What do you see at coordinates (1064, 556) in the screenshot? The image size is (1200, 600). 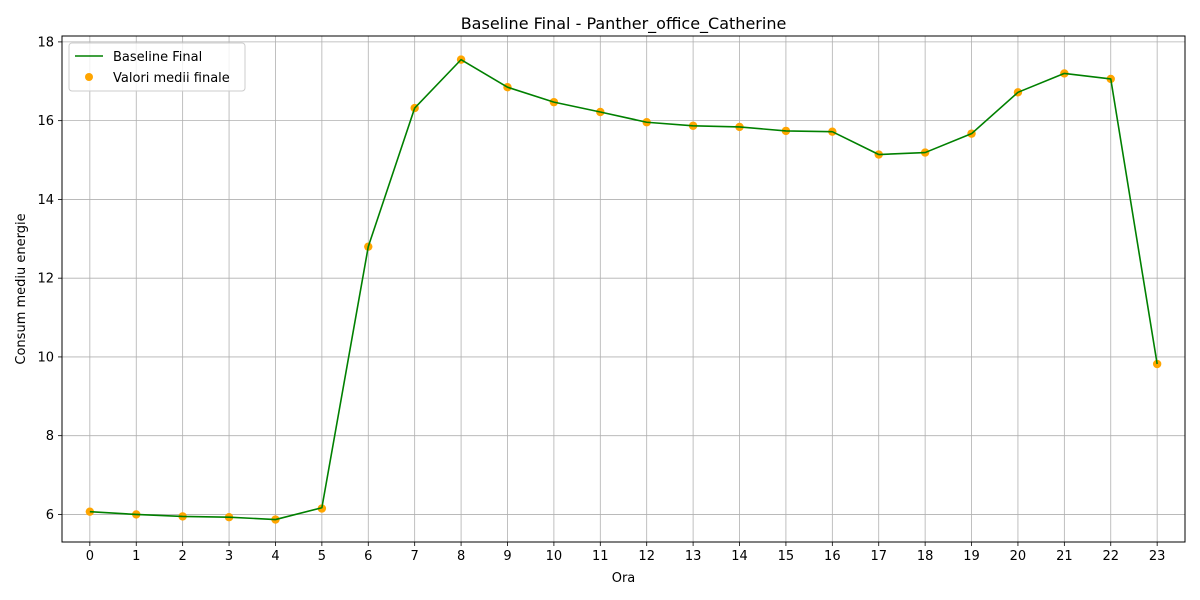 I see `x-tick-label: 21` at bounding box center [1064, 556].